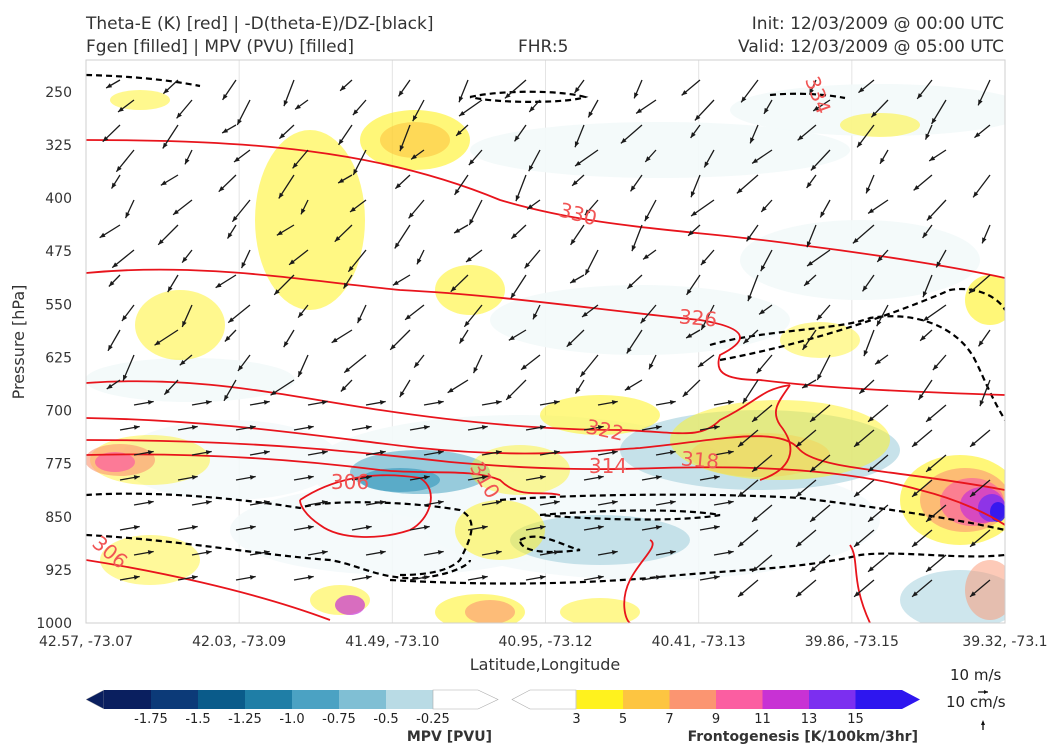  Describe the element at coordinates (698, 317) in the screenshot. I see `theta-e-label: 326` at that location.